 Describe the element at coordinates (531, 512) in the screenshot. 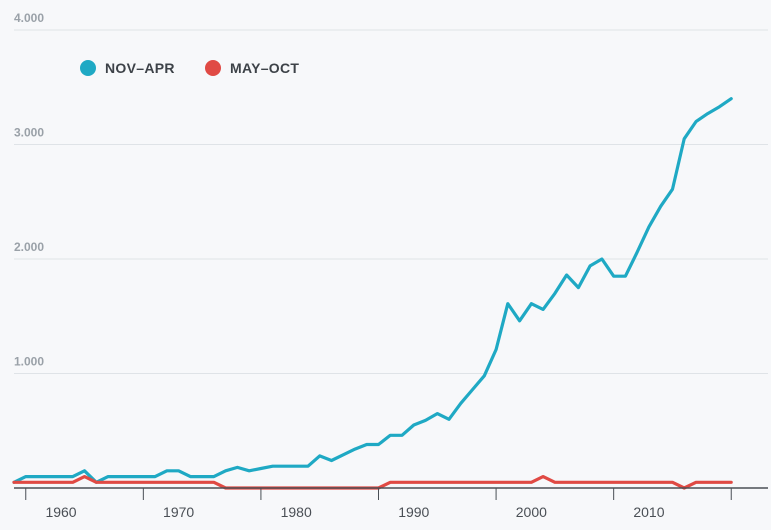

I see `x-tick-label: 2000` at that location.